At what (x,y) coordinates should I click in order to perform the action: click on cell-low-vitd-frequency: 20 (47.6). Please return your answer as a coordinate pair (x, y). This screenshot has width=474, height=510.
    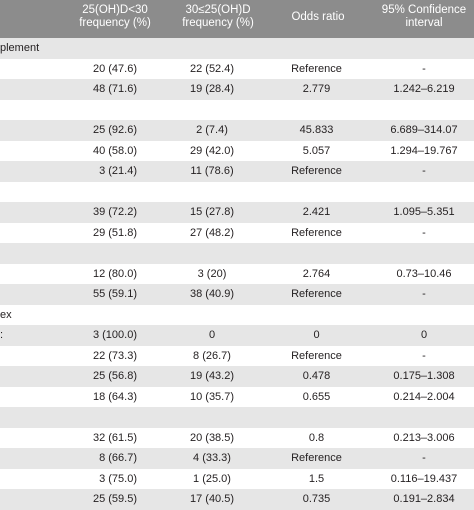
    Looking at the image, I should click on (114, 68).